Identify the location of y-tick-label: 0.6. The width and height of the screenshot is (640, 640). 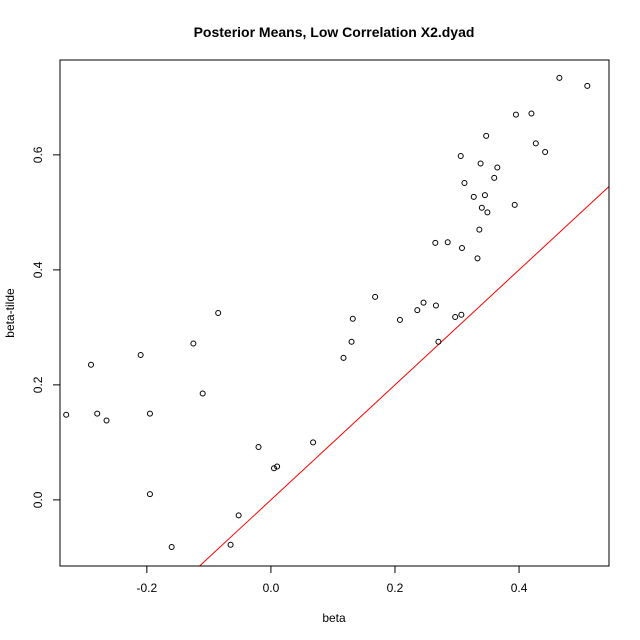
(38, 154).